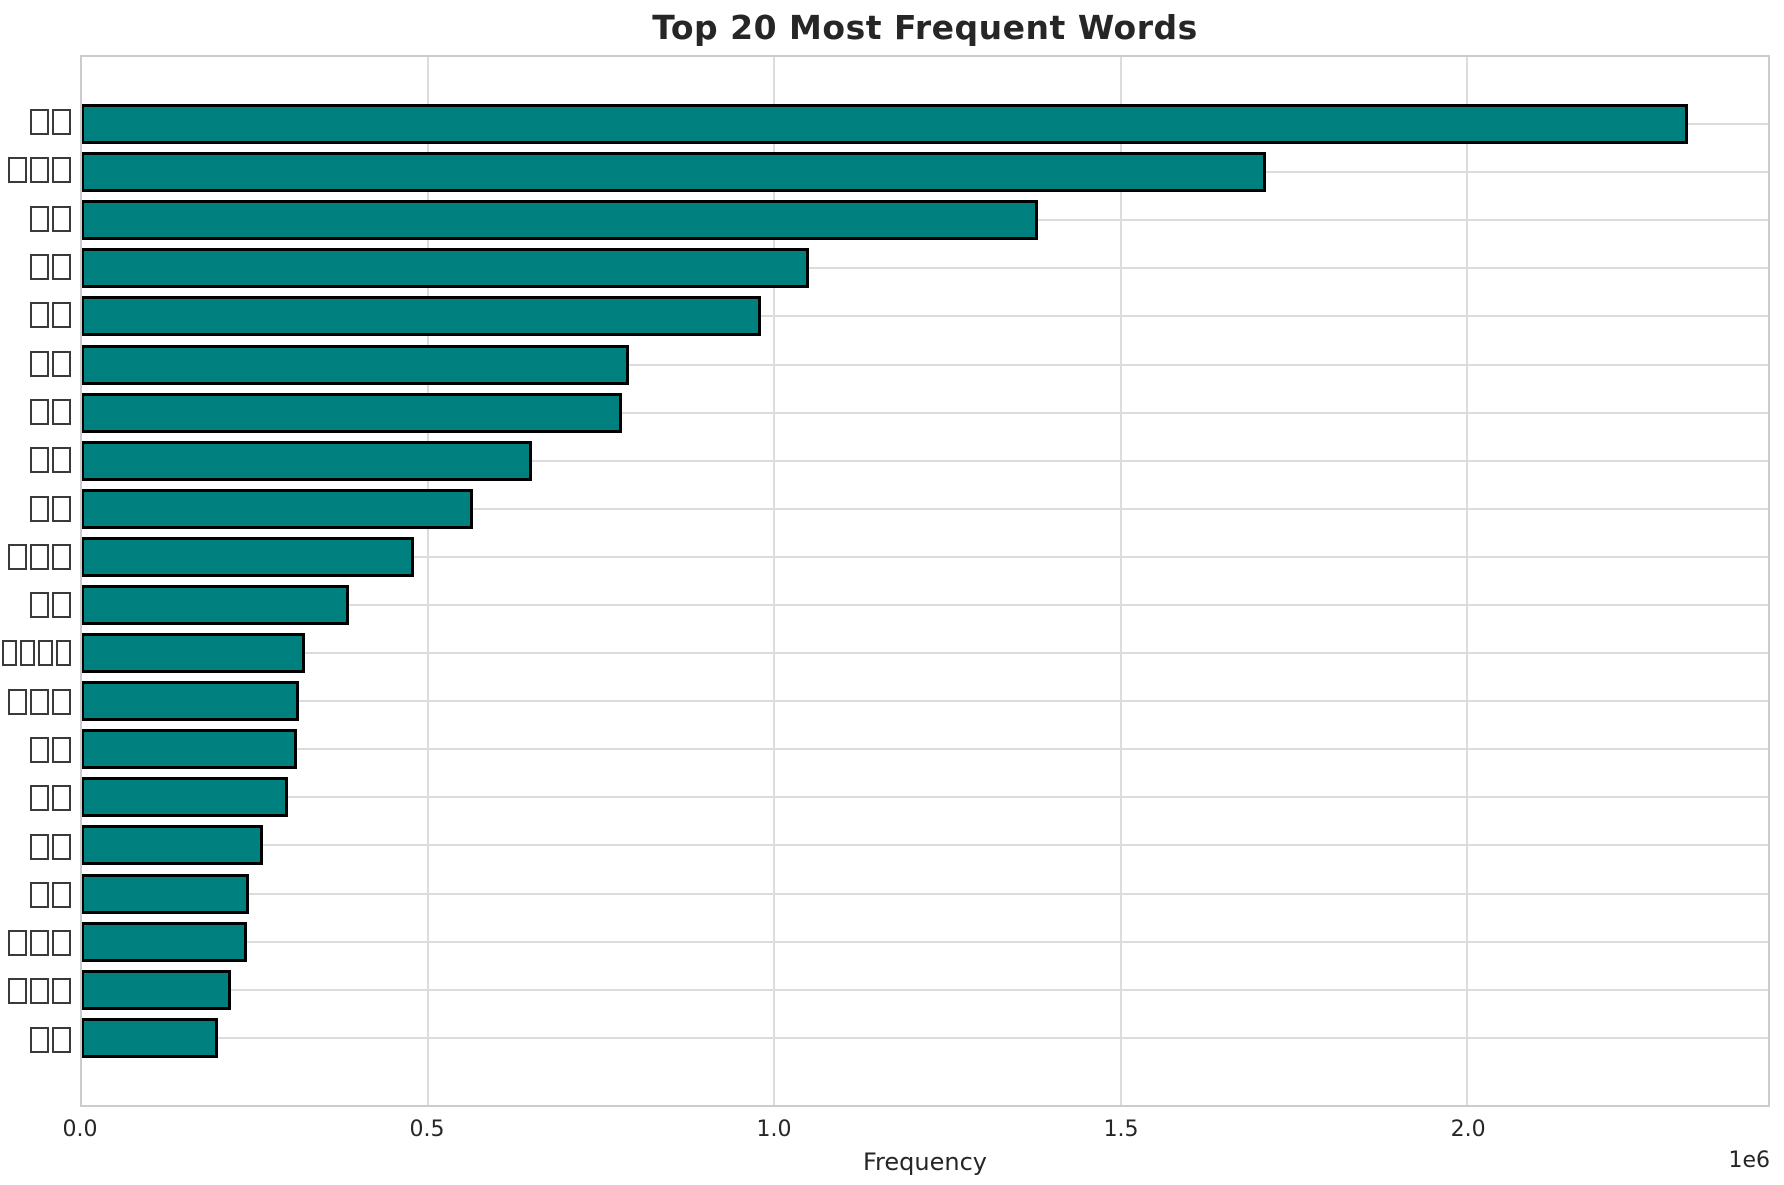  I want to click on x-tick-label: 1.5, so click(1121, 1129).